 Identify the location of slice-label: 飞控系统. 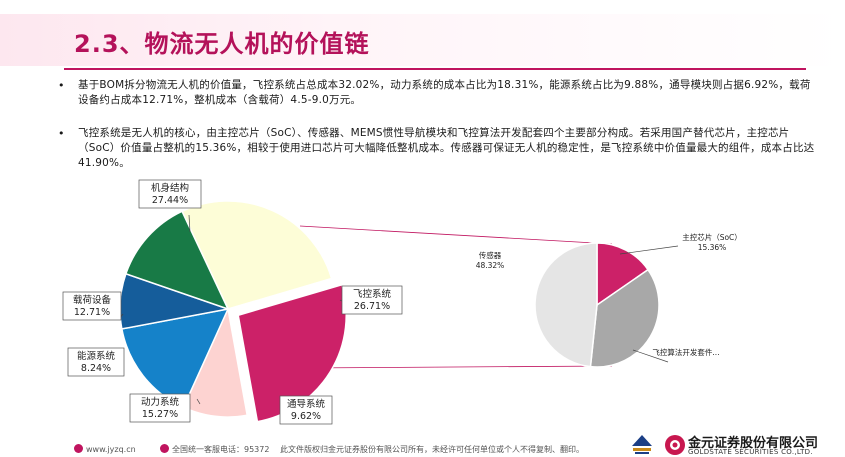
(372, 294).